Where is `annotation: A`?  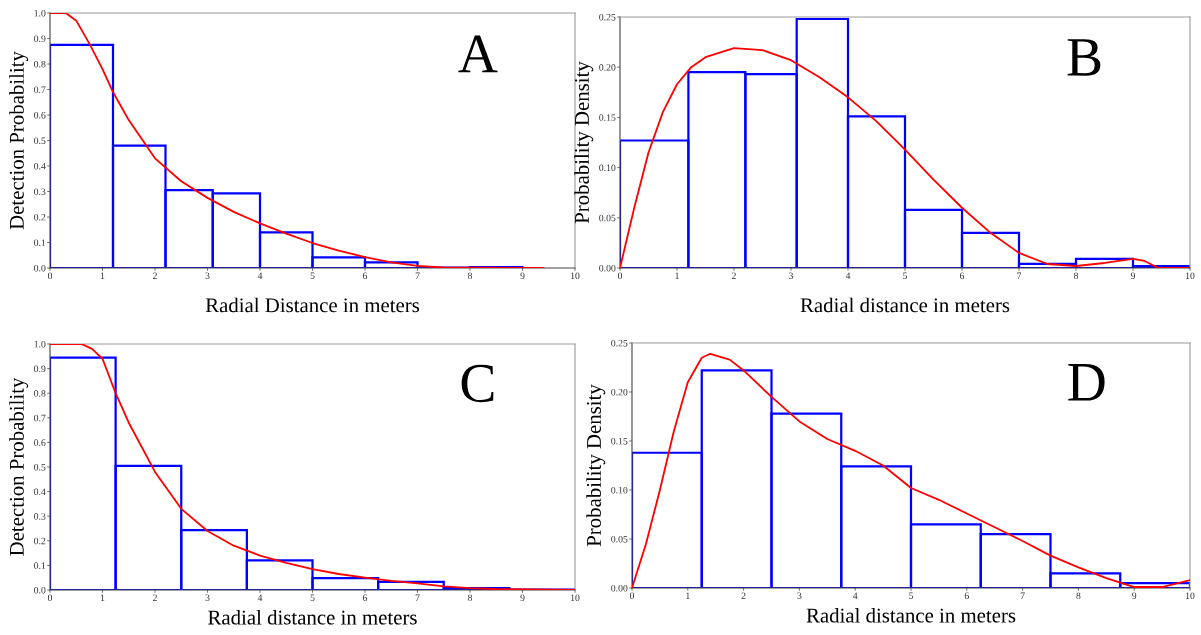 annotation: A is located at coordinates (478, 54).